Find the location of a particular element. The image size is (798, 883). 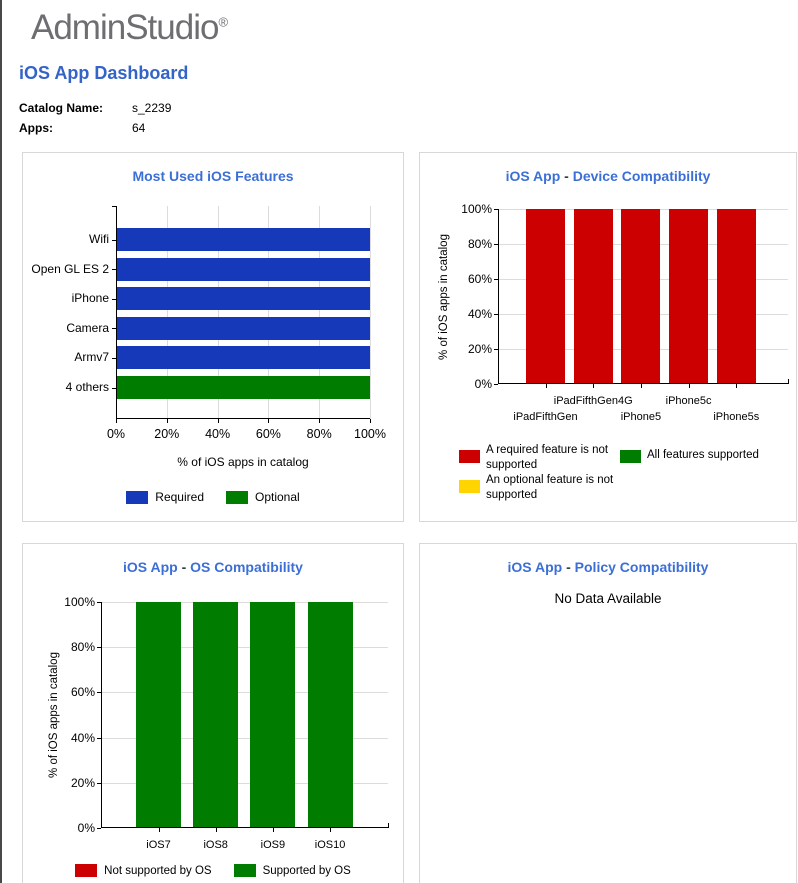

bar-wifi is located at coordinates (243, 239).